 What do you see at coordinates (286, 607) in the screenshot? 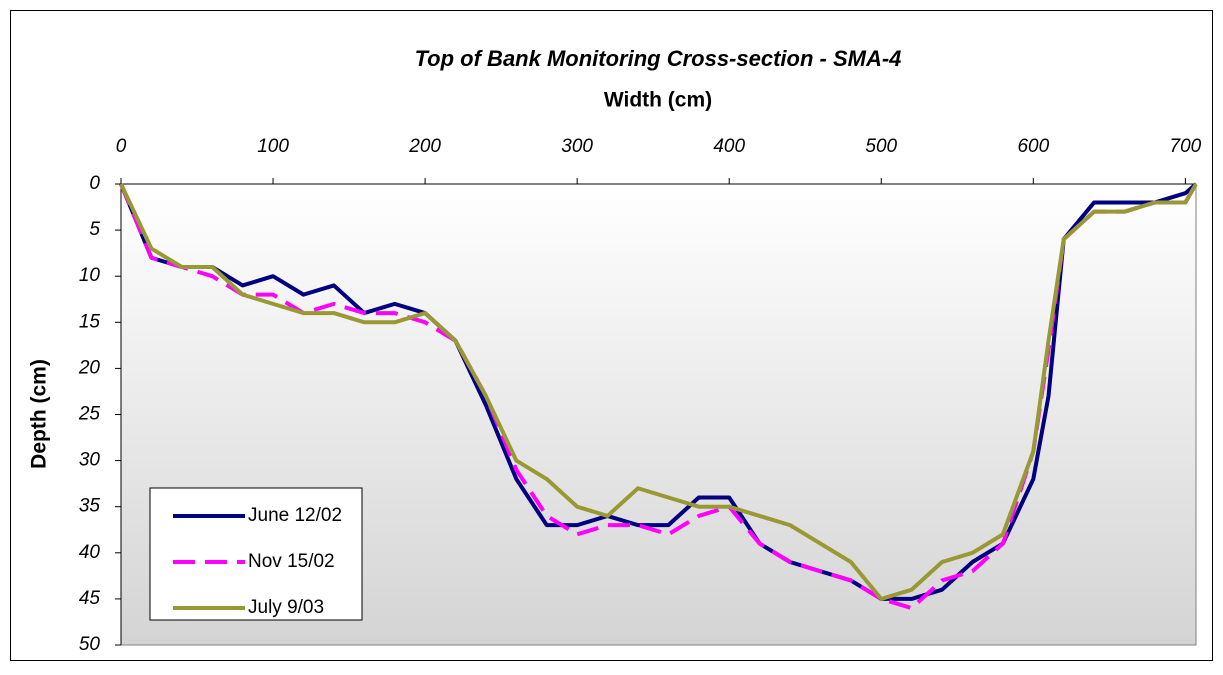
I see `legend-label: July 9/03` at bounding box center [286, 607].